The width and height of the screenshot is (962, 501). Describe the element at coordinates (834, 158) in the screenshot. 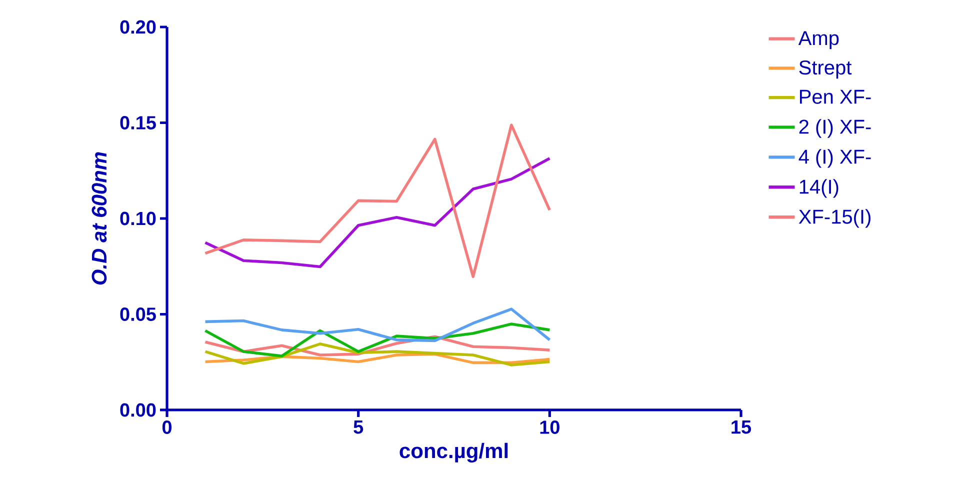

I see `legend-label: 4 (I) XF-` at that location.